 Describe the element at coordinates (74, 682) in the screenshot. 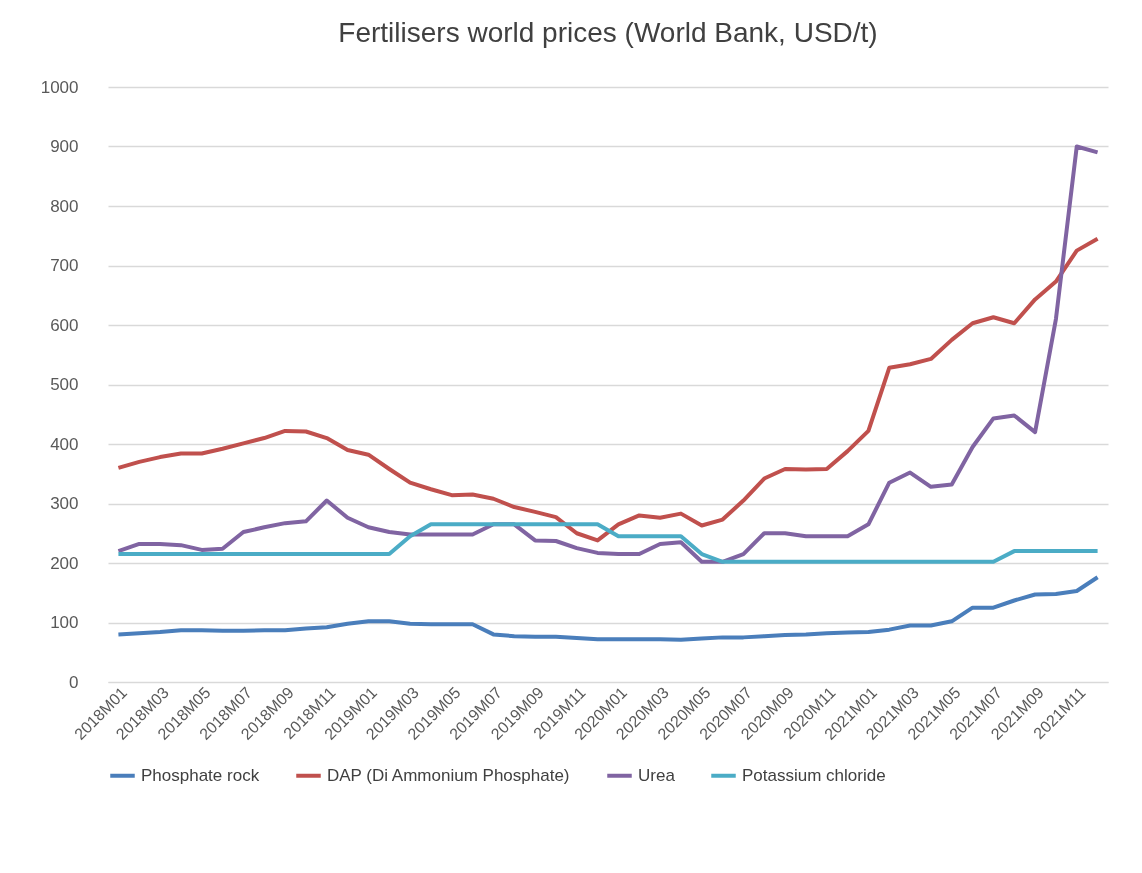

I see `y-tick-label: 0` at that location.